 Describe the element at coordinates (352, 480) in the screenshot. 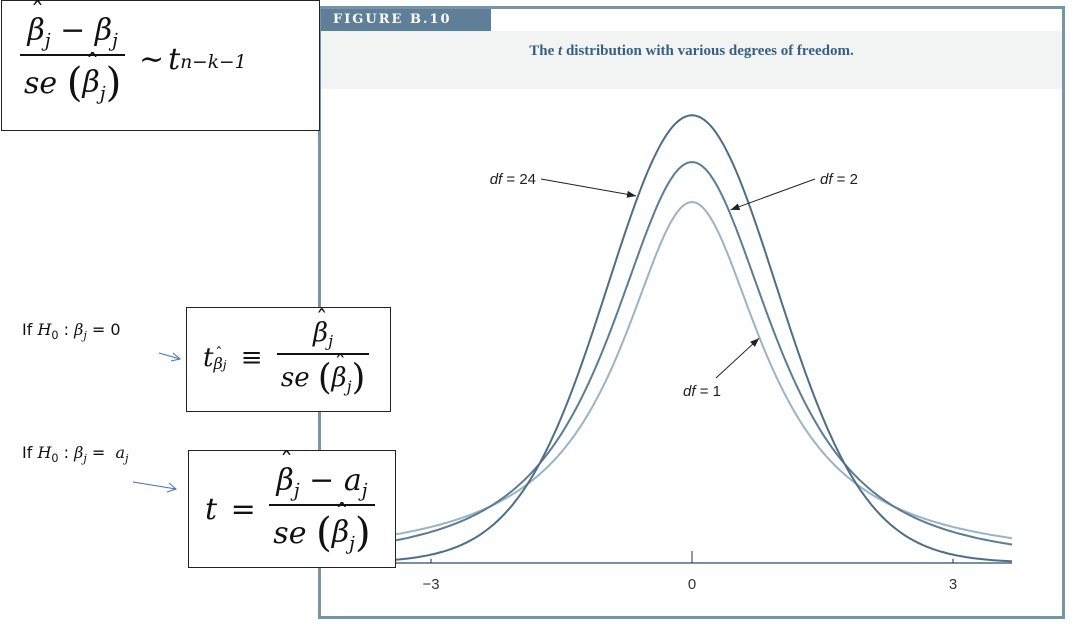

I see `a-symbol: a` at that location.